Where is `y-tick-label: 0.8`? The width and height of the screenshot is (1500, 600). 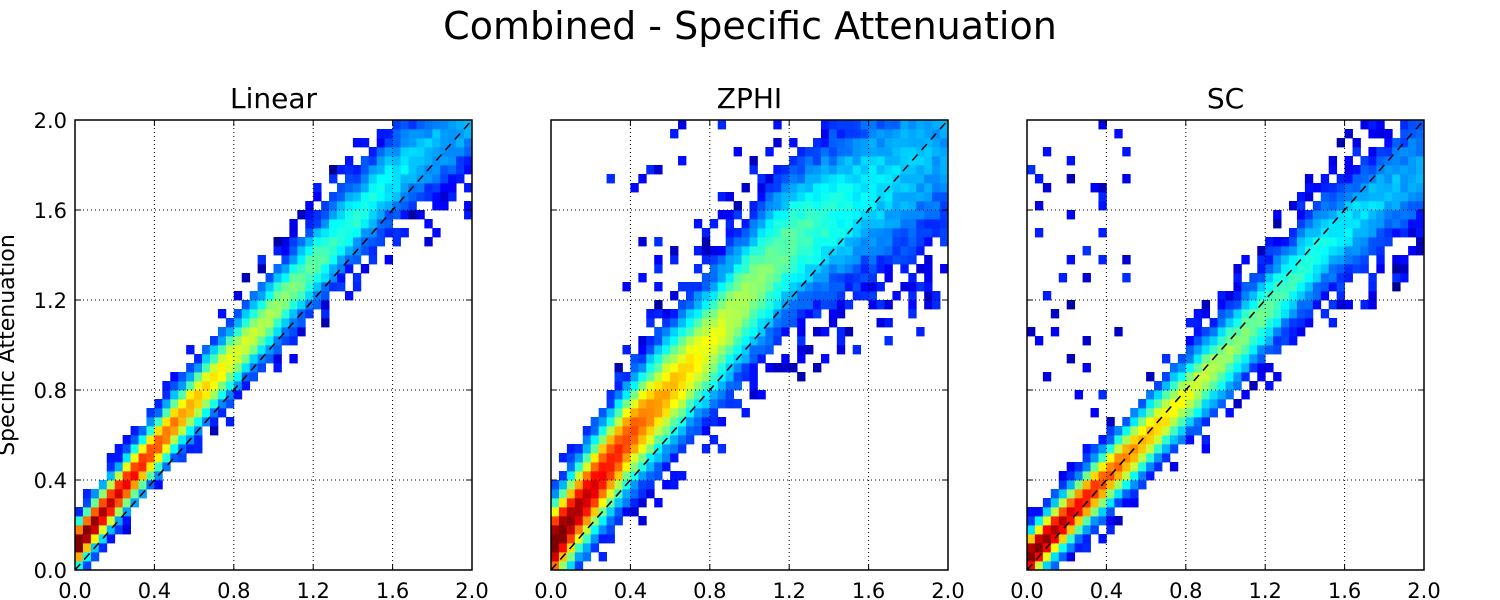
y-tick-label: 0.8 is located at coordinates (50, 391).